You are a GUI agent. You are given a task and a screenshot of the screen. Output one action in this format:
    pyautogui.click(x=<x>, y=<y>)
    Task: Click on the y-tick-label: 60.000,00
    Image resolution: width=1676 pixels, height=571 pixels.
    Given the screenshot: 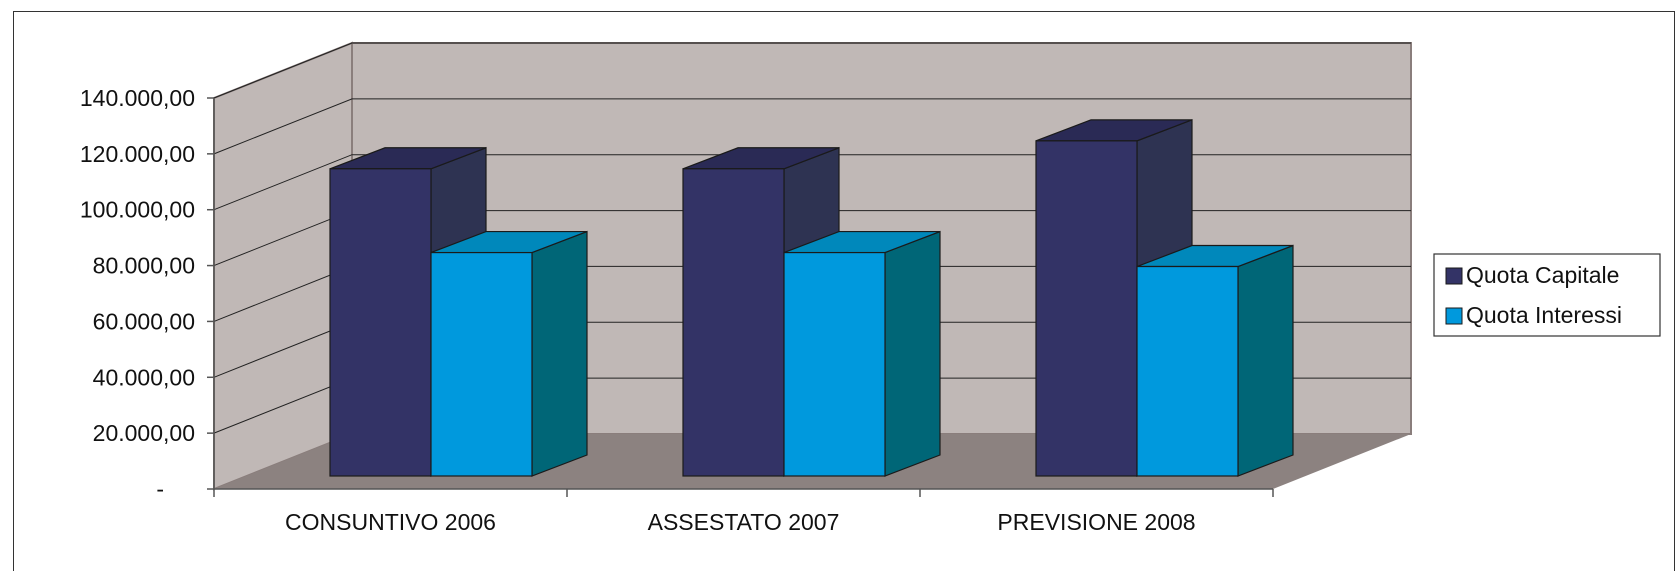 What is the action you would take?
    pyautogui.click(x=144, y=321)
    